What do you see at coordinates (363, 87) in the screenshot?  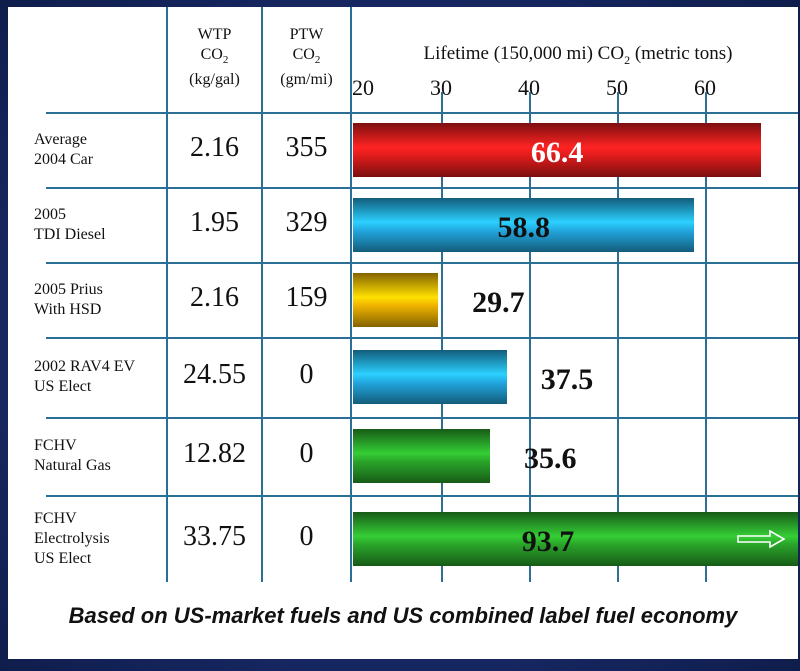 I see `x-tick-label: 20` at bounding box center [363, 87].